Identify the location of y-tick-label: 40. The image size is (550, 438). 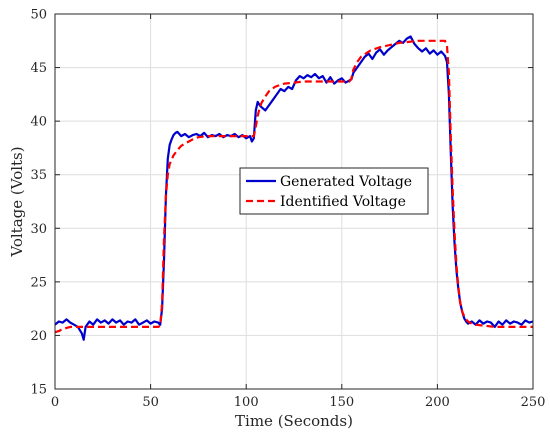
(38, 122).